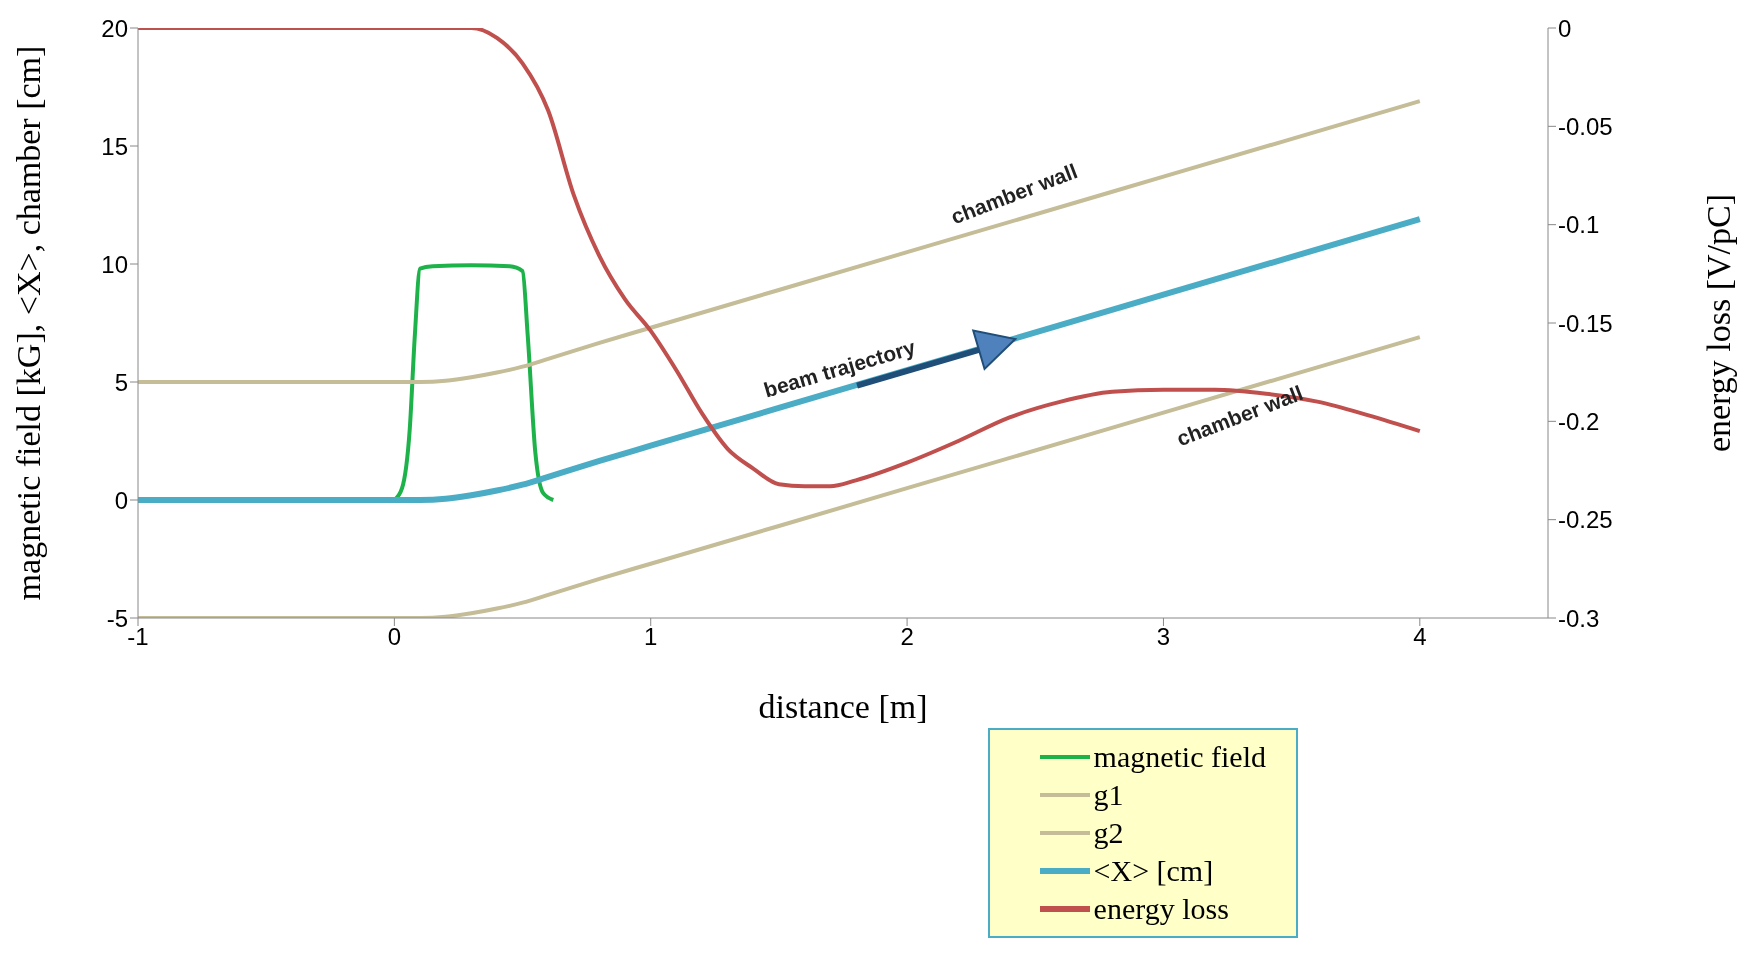 Image resolution: width=1752 pixels, height=954 pixels. I want to click on x-tick-label: 4, so click(1420, 637).